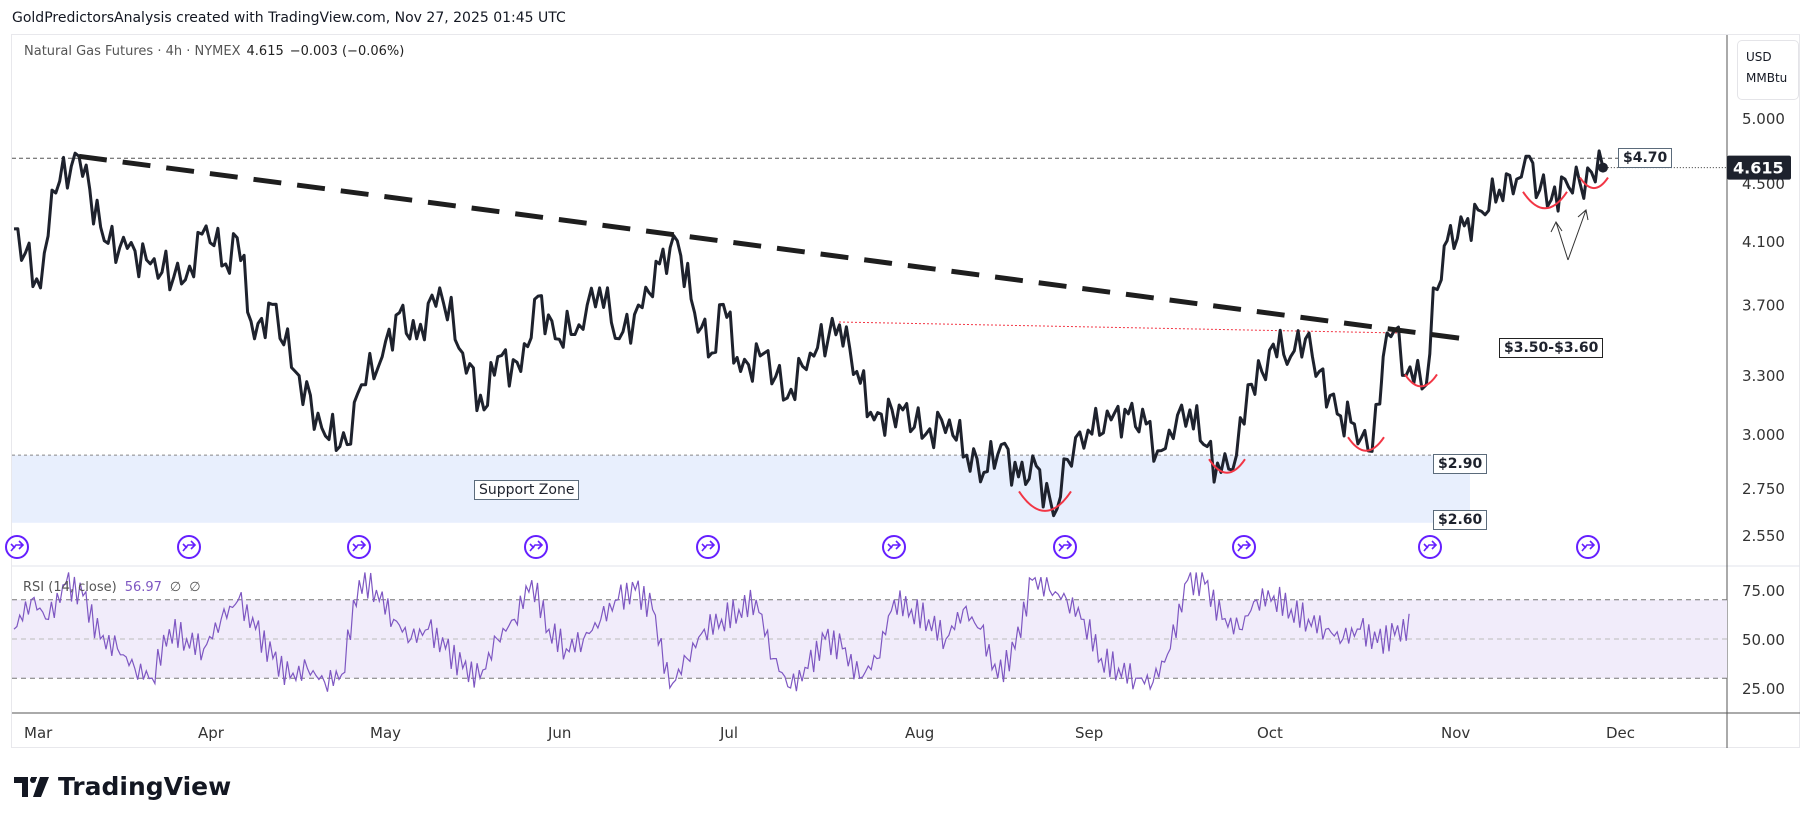 The image size is (1815, 824). What do you see at coordinates (1620, 733) in the screenshot?
I see `time-tick-label: Dec` at bounding box center [1620, 733].